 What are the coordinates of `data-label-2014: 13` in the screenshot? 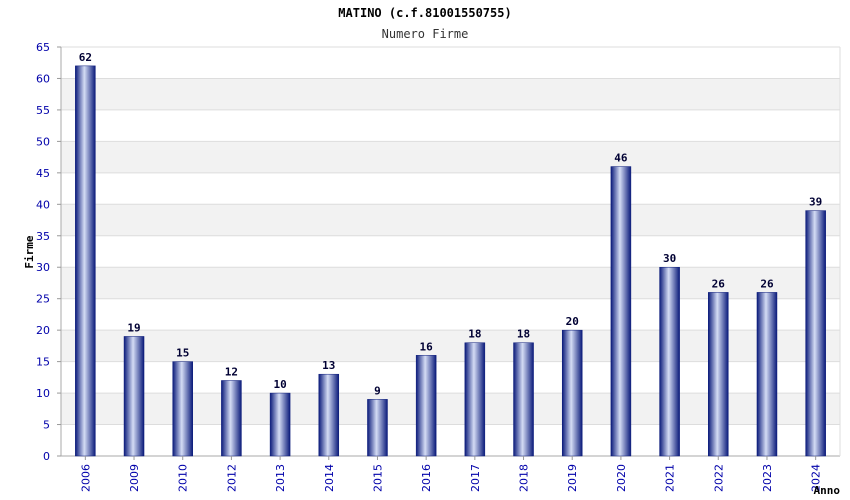 It's located at (328, 365).